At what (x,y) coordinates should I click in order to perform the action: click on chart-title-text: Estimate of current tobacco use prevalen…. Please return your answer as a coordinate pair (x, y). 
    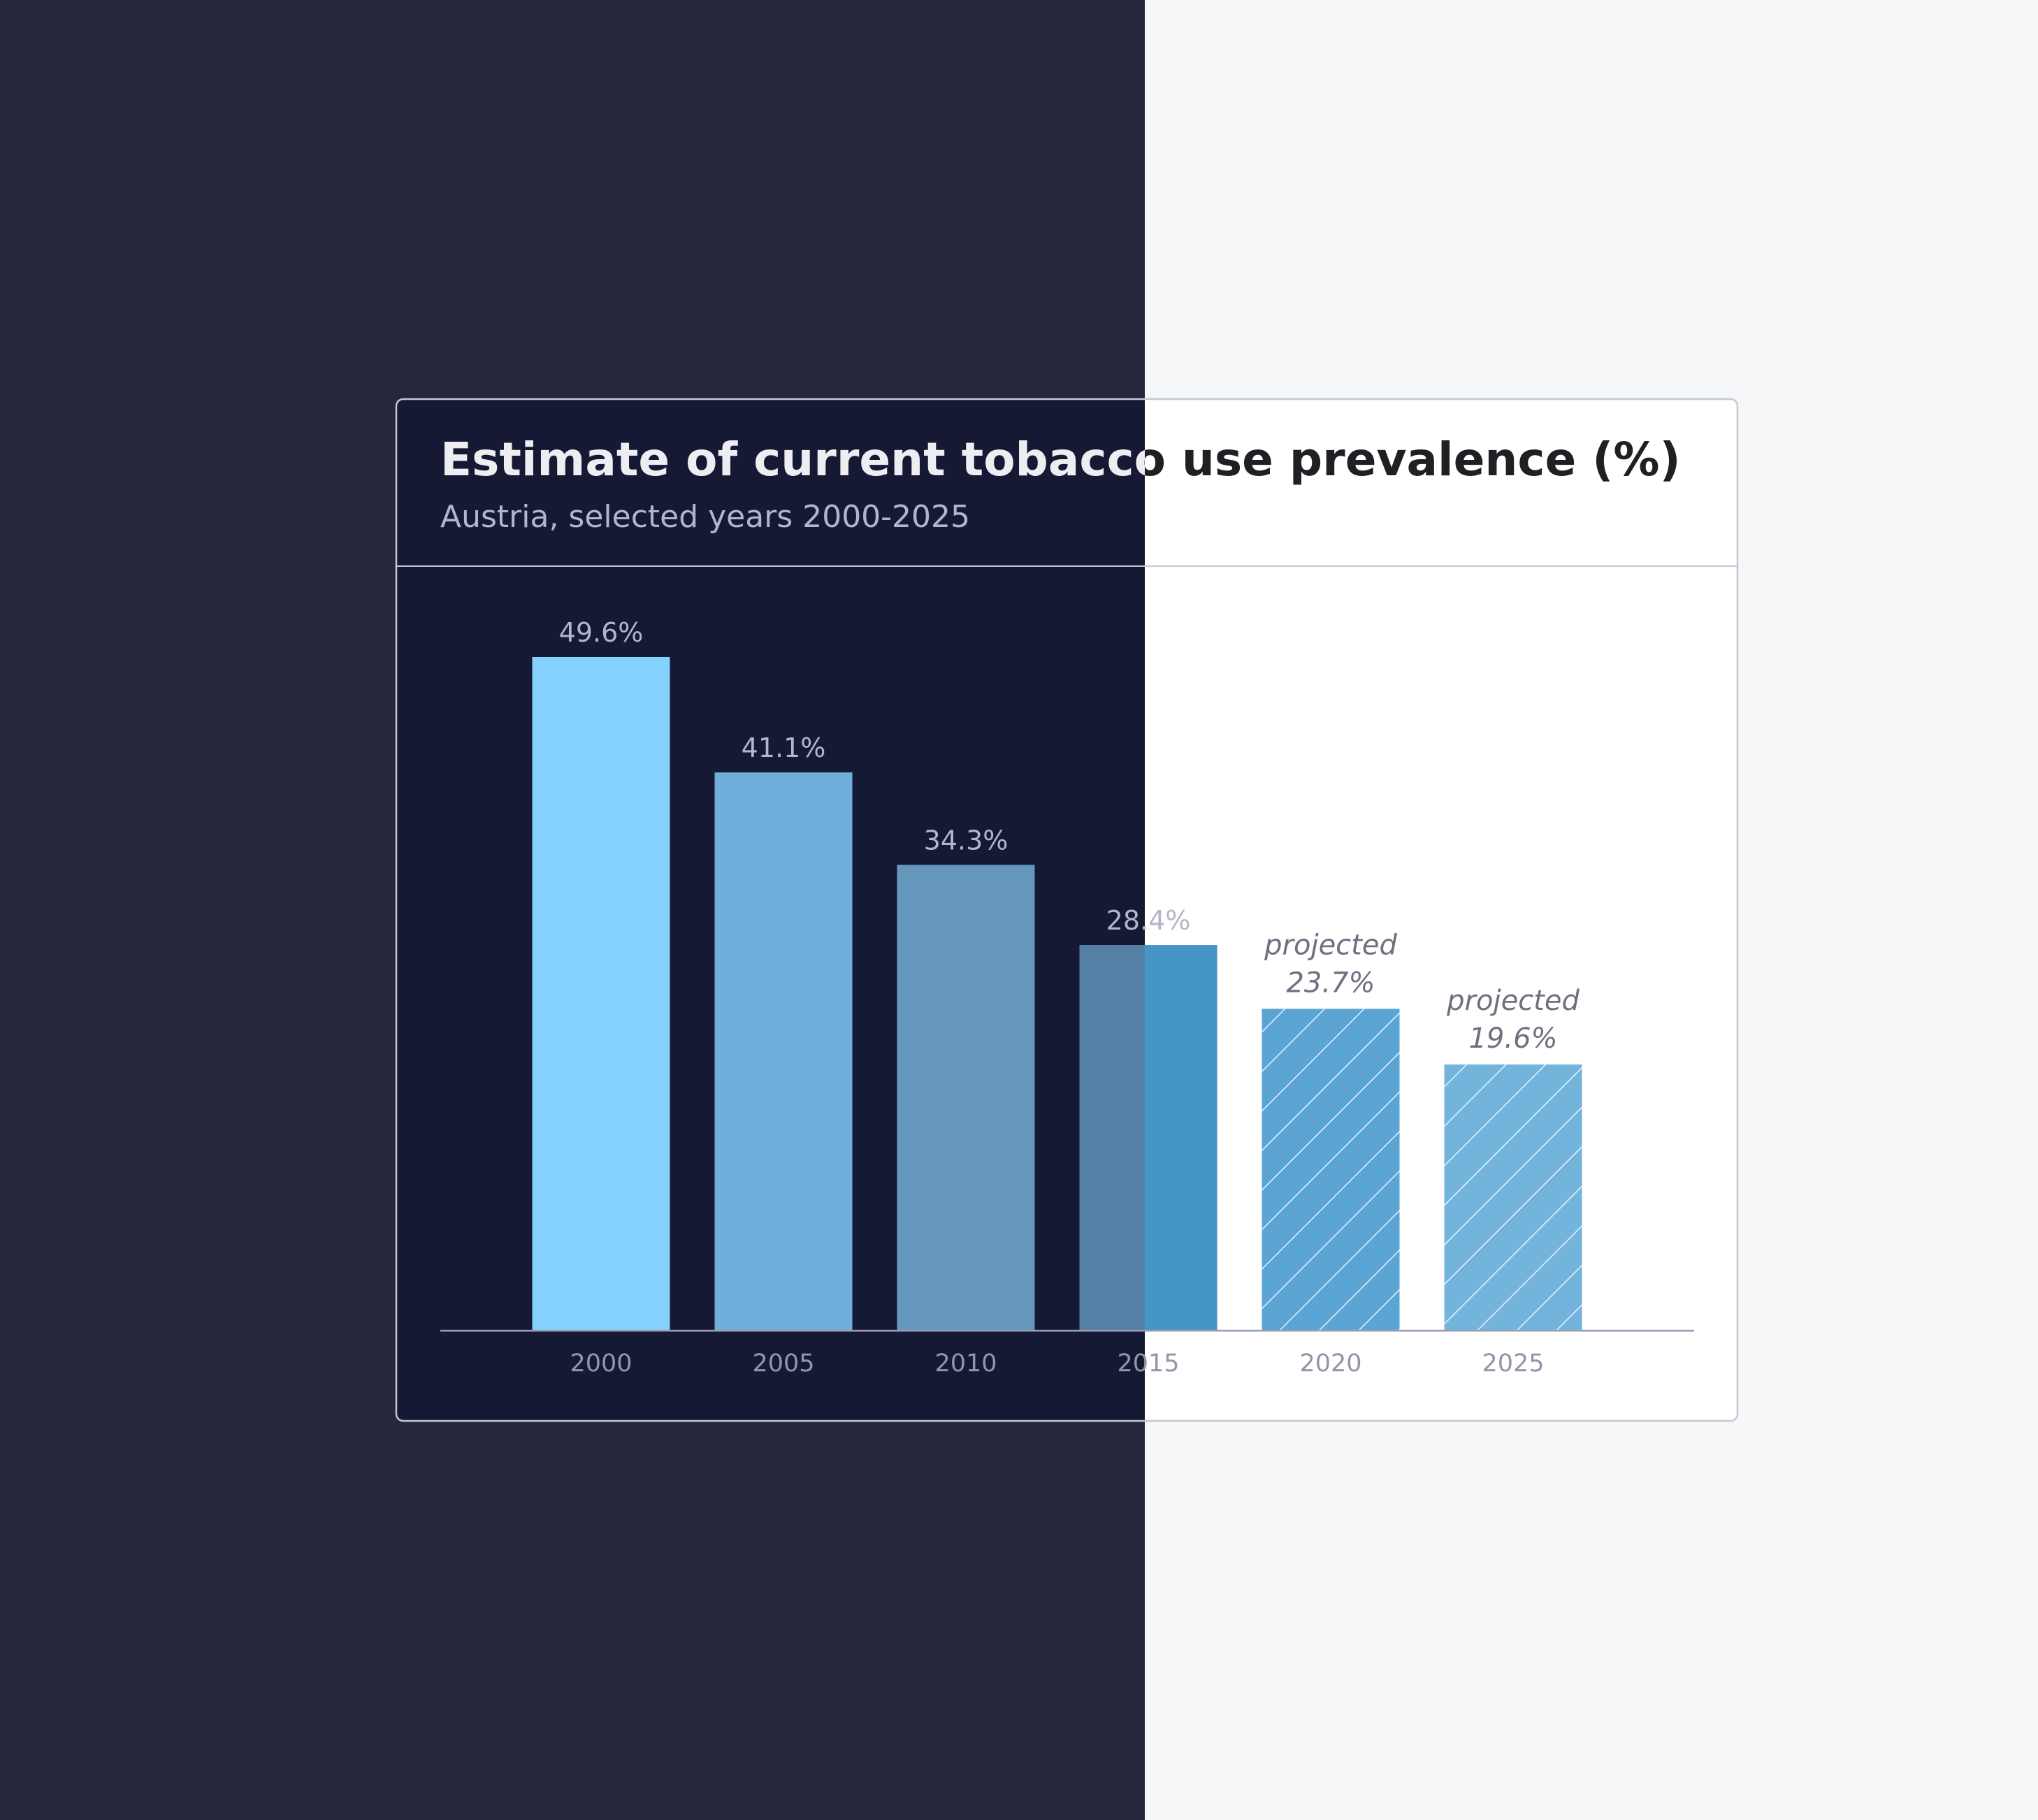
    Looking at the image, I should click on (1060, 459).